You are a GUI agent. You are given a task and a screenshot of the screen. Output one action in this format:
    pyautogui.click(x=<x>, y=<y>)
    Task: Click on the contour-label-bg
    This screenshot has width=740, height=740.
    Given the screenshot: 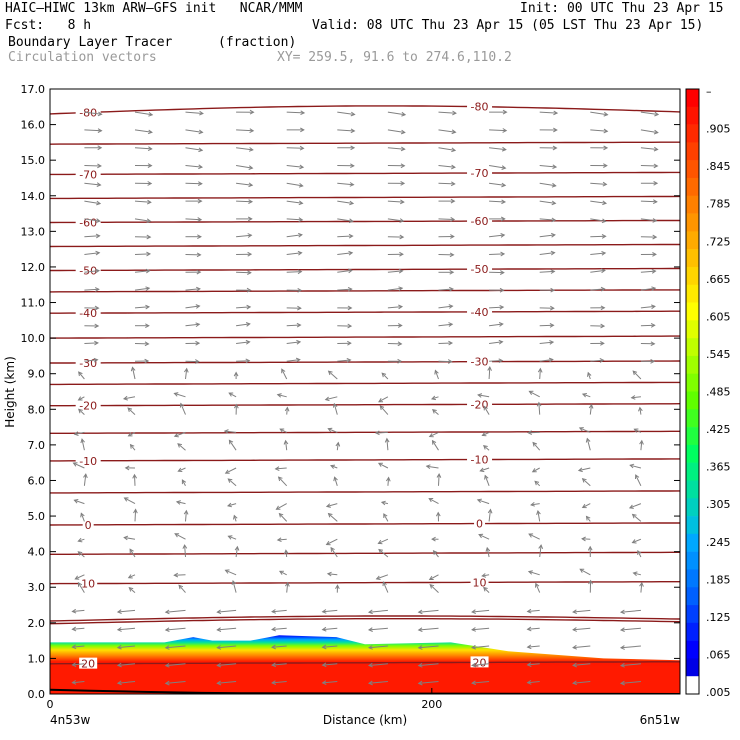 What is the action you would take?
    pyautogui.click(x=479, y=582)
    